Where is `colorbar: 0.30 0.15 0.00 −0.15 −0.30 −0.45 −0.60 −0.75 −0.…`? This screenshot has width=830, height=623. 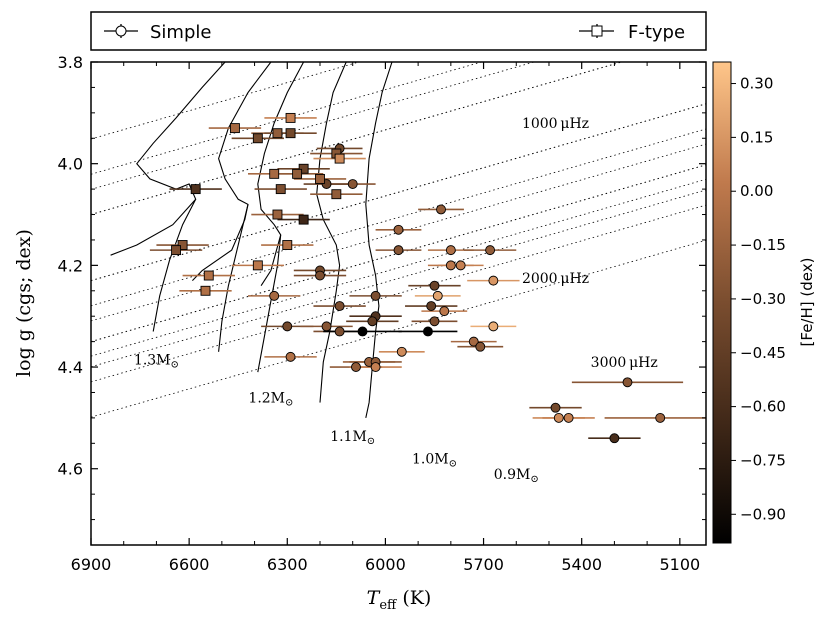
colorbar: 0.30 0.15 0.00 −0.15 −0.30 −0.45 −0.60 −0.75 −0.… is located at coordinates (764, 302).